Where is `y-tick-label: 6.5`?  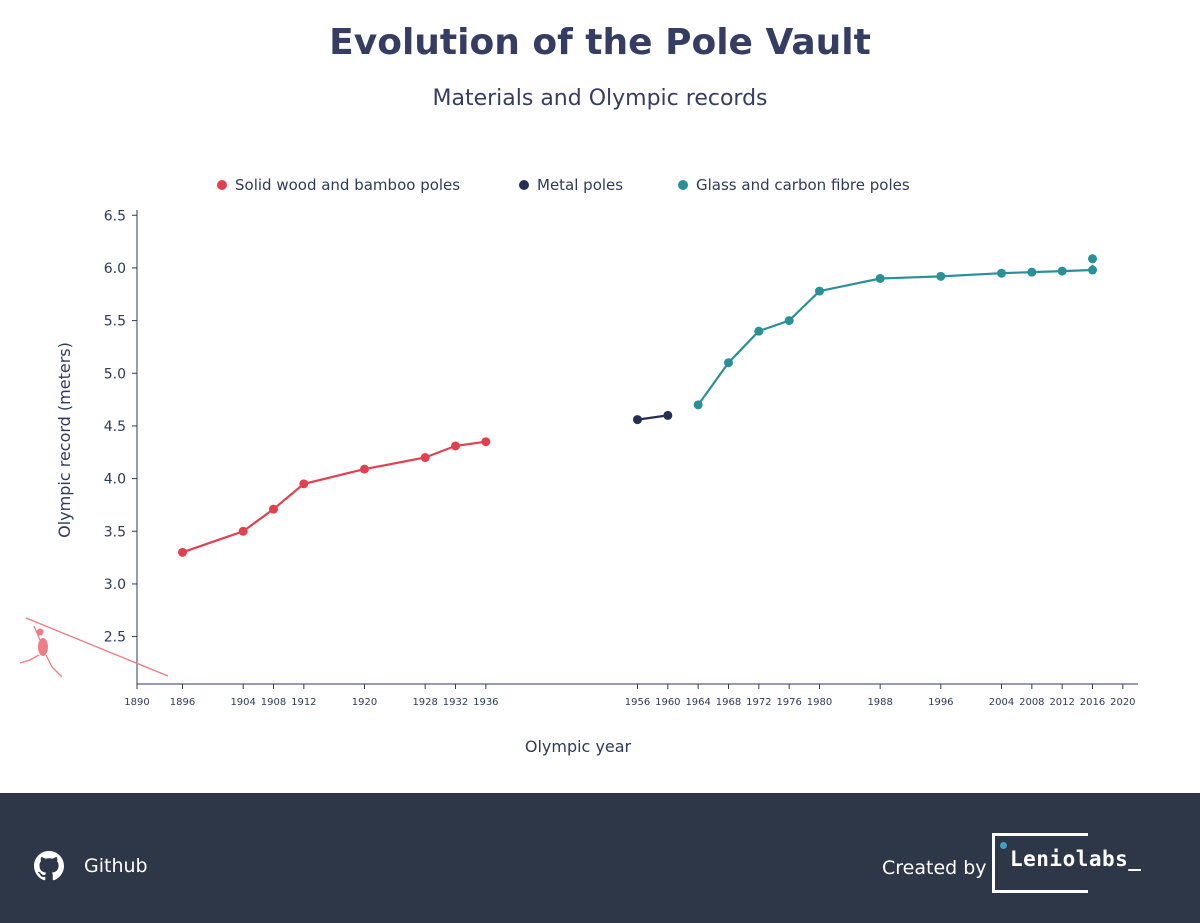 y-tick-label: 6.5 is located at coordinates (115, 216).